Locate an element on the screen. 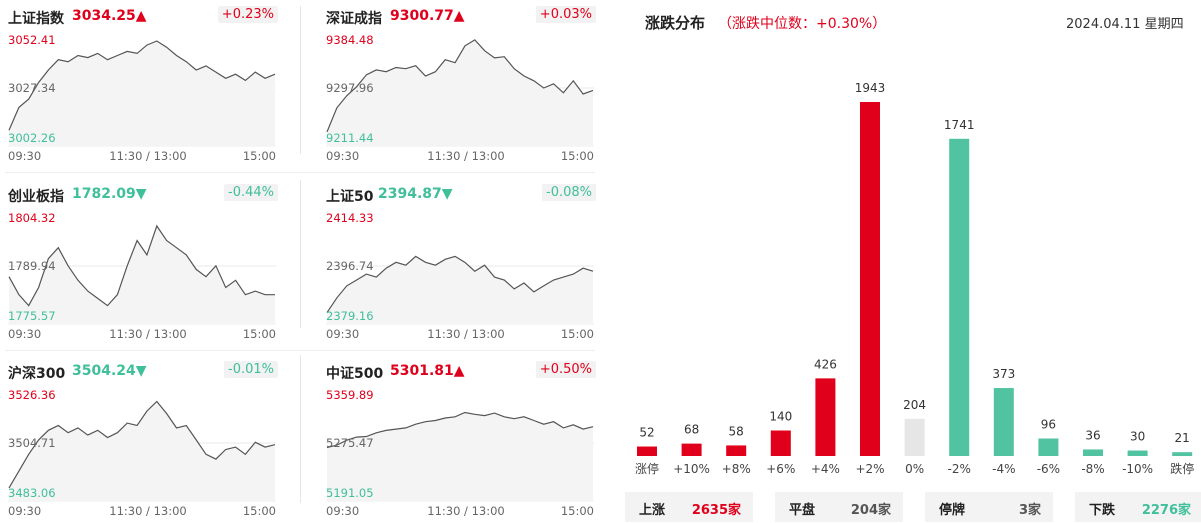  distribution-median: （涨跌中位数：+0.30%） is located at coordinates (802, 24).